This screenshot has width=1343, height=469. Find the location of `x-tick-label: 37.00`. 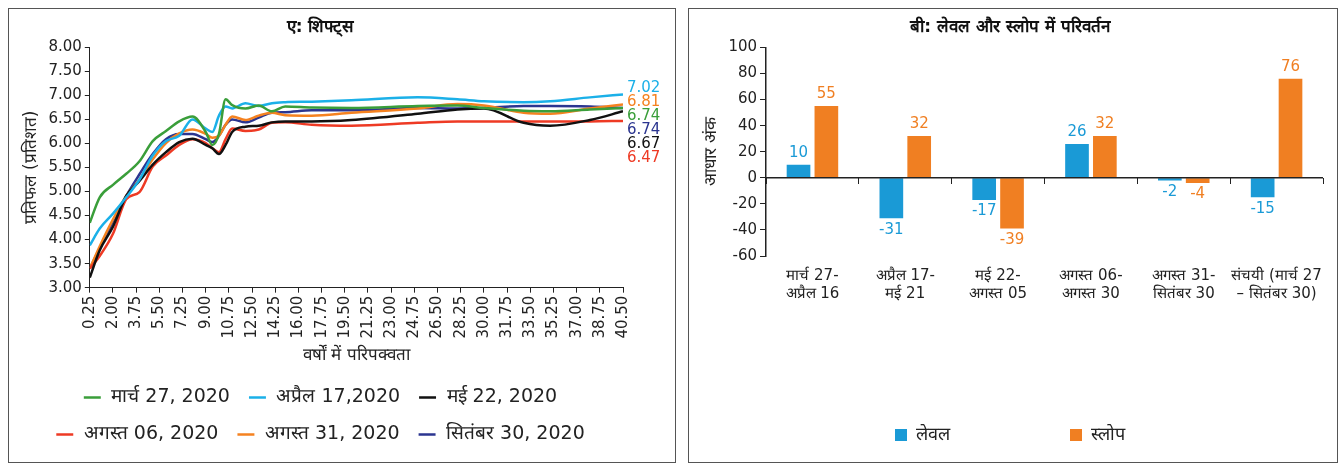

x-tick-label: 37.00 is located at coordinates (575, 317).